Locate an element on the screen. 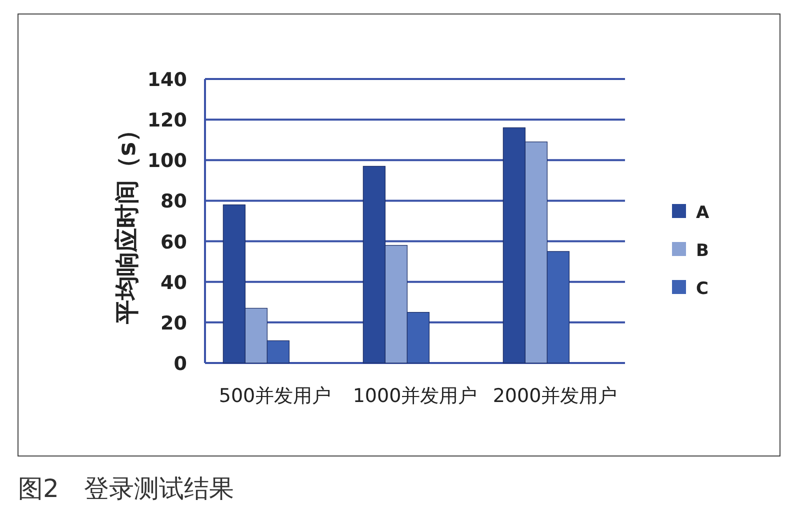 Image resolution: width=800 pixels, height=509 pixels. legend-label: A is located at coordinates (703, 213).